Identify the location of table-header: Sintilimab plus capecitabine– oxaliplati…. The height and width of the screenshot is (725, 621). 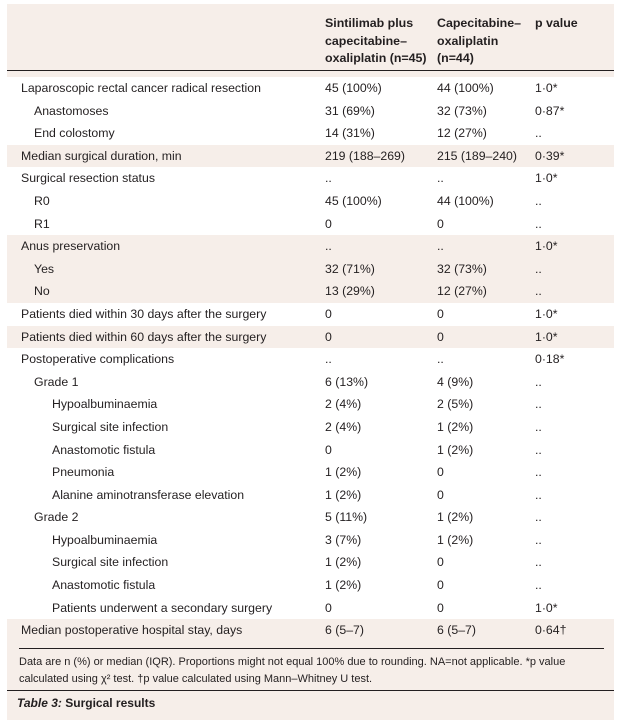
(310, 37).